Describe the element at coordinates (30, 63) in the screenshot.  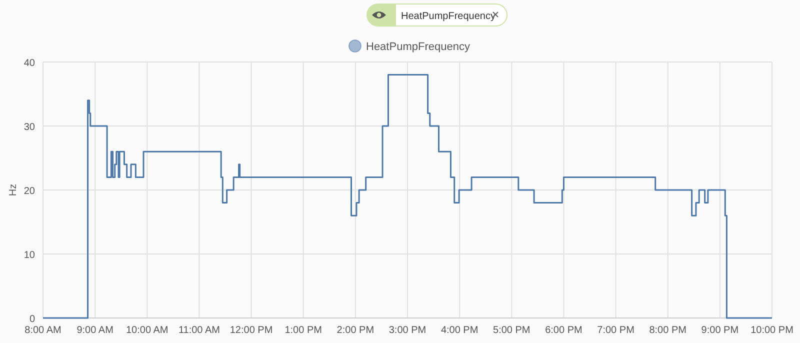
I see `y-tick-label: 40` at that location.